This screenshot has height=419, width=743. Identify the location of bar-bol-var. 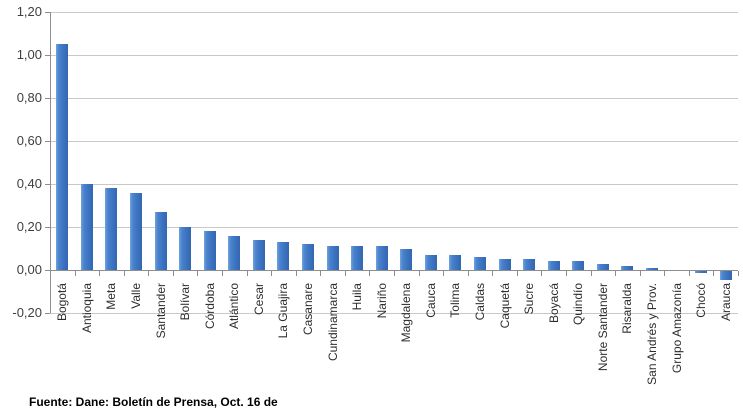
(185, 248).